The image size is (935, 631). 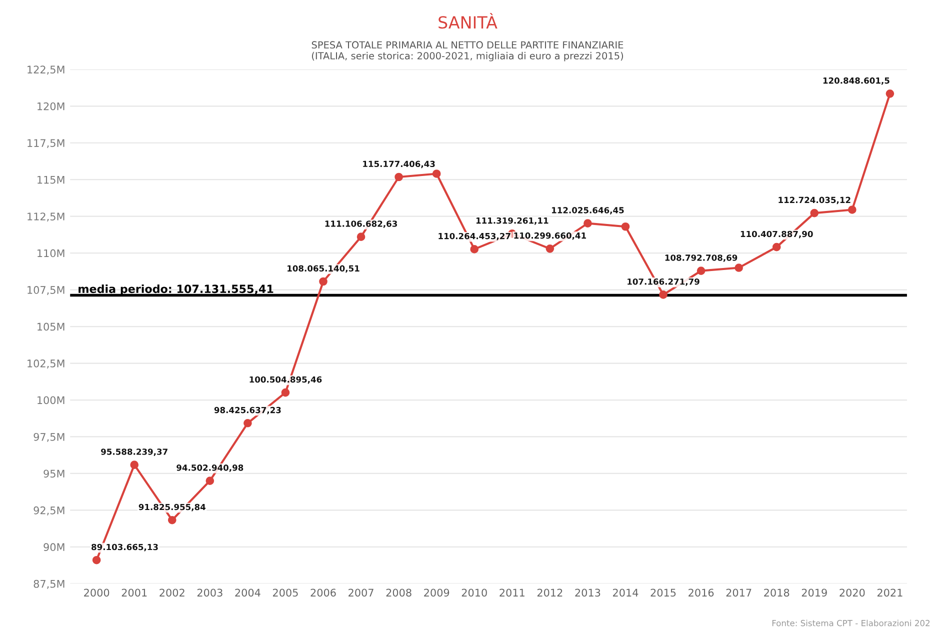 I want to click on chart-title: SANITÀ, so click(x=468, y=21).